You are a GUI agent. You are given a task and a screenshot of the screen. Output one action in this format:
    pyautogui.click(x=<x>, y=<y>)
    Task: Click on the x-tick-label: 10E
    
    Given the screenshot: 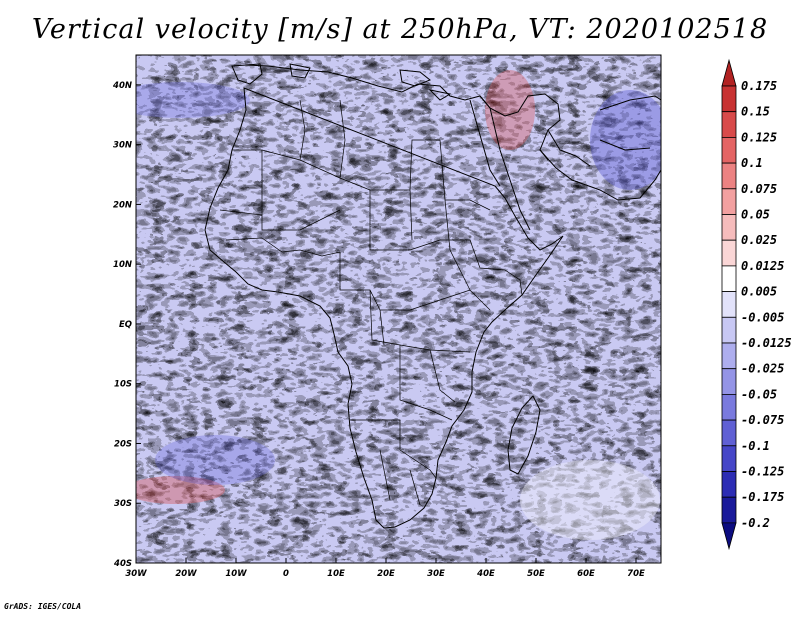 What is the action you would take?
    pyautogui.click(x=336, y=574)
    